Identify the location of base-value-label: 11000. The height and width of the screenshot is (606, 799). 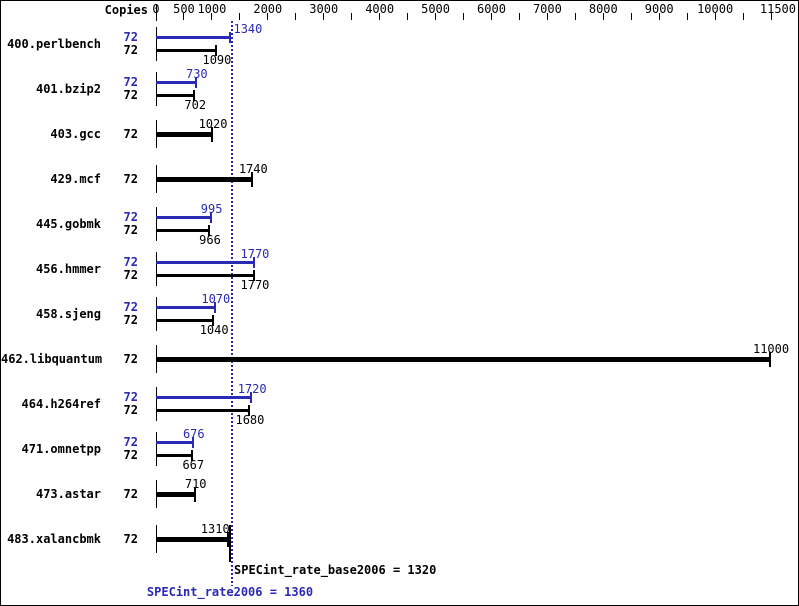
(771, 349).